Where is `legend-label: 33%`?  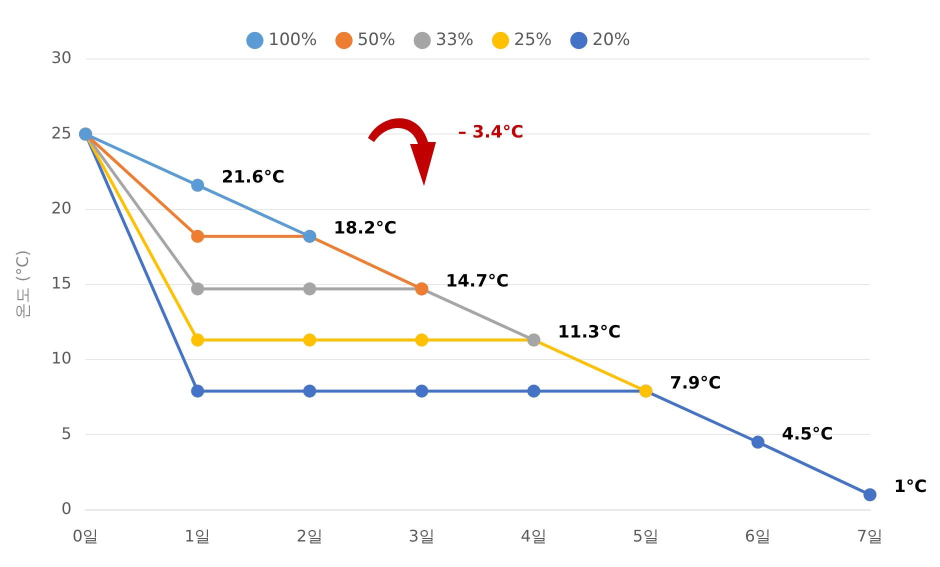 legend-label: 33% is located at coordinates (455, 40).